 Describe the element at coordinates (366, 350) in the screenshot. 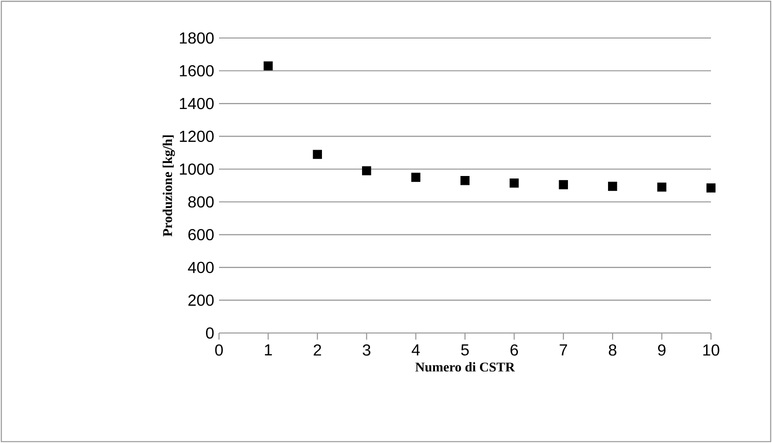

I see `x-tick-label: 3` at that location.